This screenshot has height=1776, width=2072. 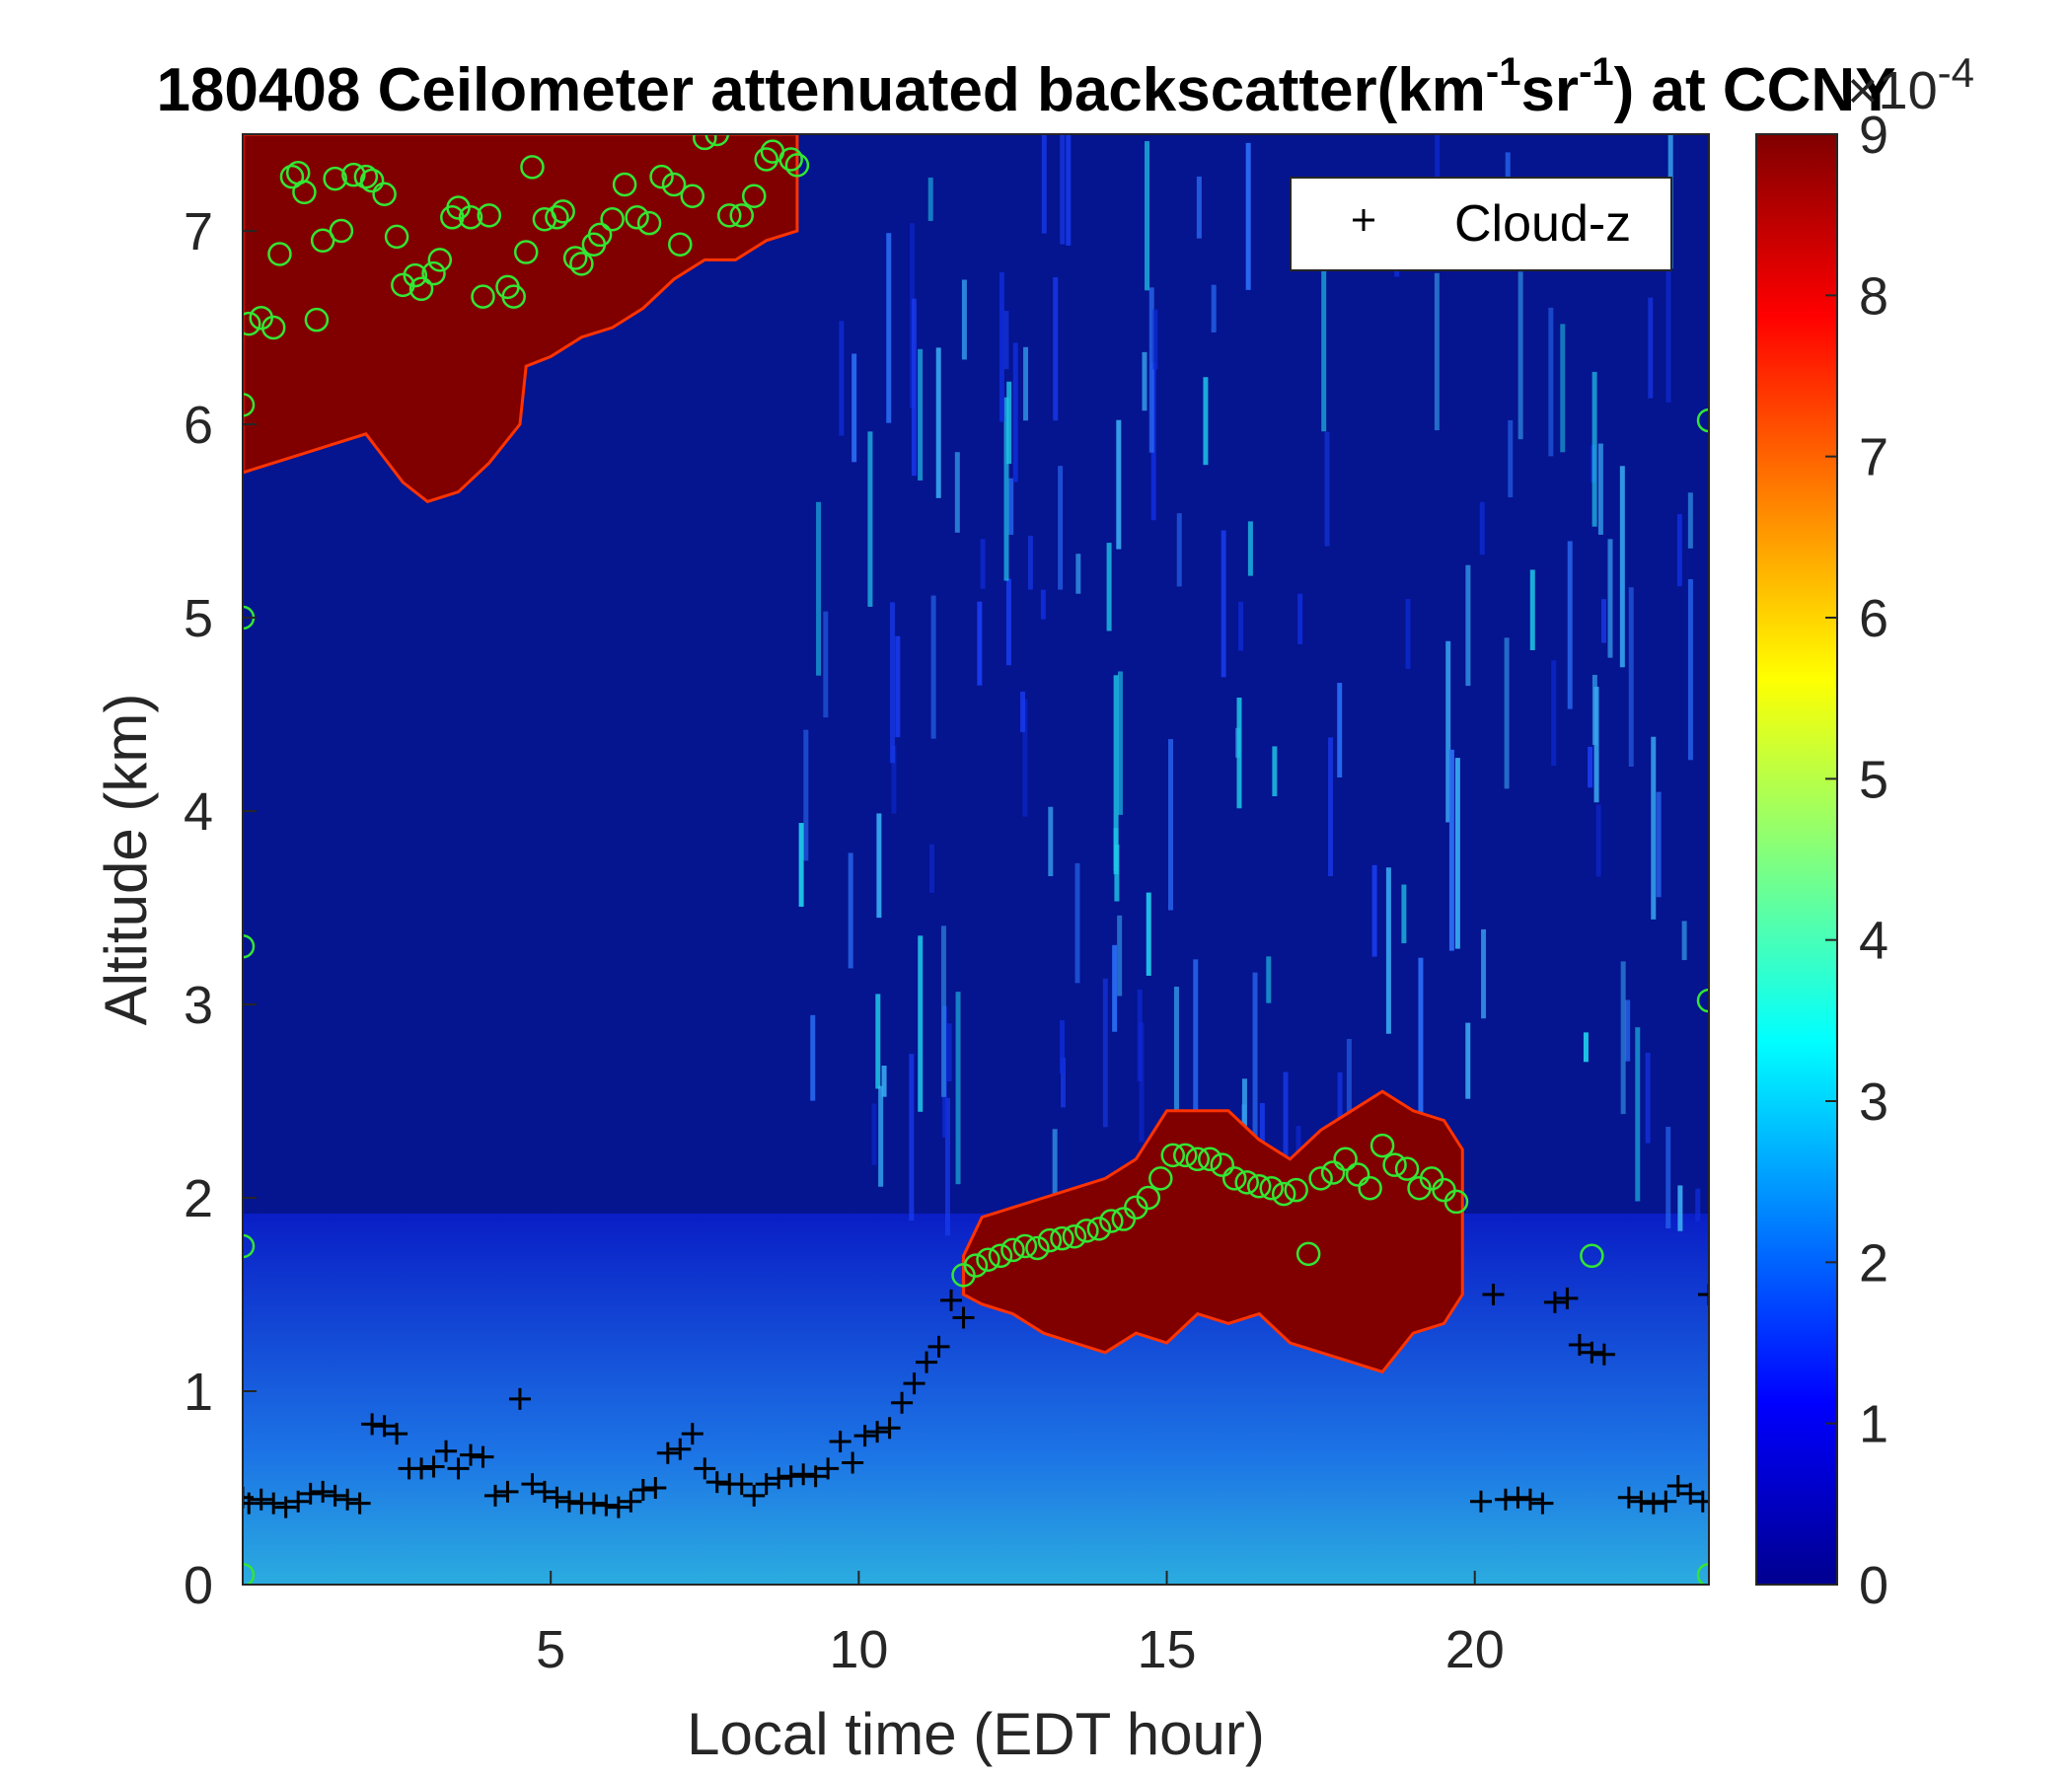 I want to click on colorbar-ticks: 0 1 2 3 4 5 6 7 8 9, so click(x=1857, y=861).